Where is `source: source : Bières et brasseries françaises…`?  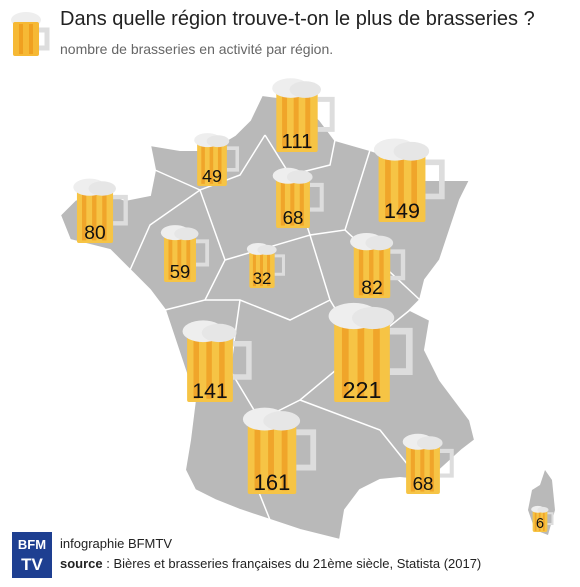
source: source : Bières et brasseries françaises… is located at coordinates (270, 563).